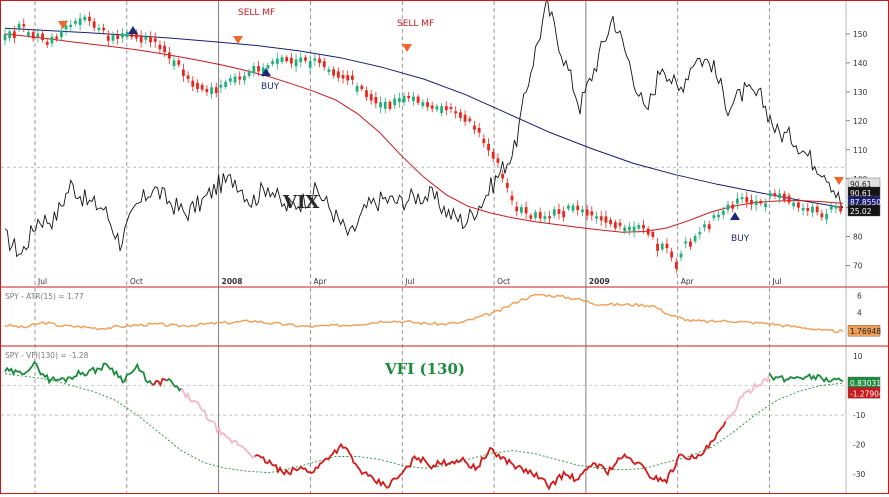 The width and height of the screenshot is (889, 497). I want to click on y-tick-label: 10, so click(858, 356).